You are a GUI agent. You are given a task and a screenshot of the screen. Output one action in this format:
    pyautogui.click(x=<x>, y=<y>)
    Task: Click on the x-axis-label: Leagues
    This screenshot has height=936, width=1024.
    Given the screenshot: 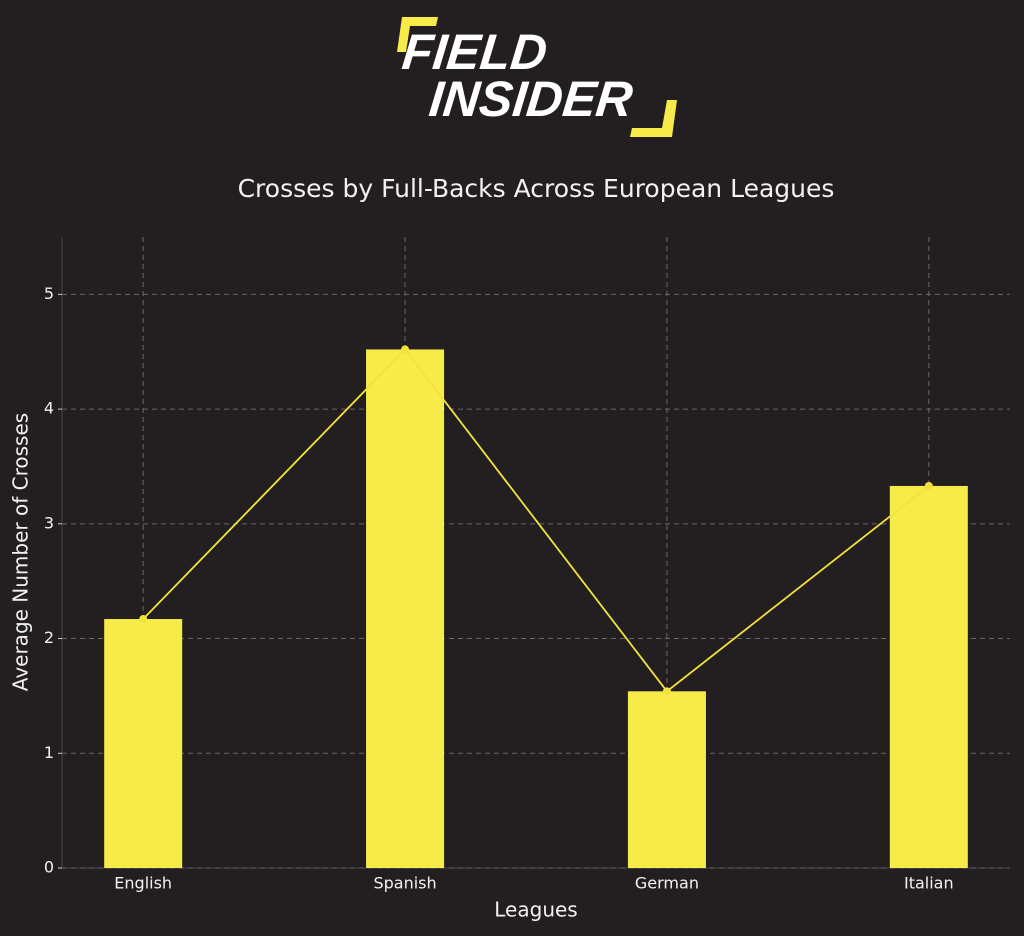 What is the action you would take?
    pyautogui.click(x=535, y=910)
    